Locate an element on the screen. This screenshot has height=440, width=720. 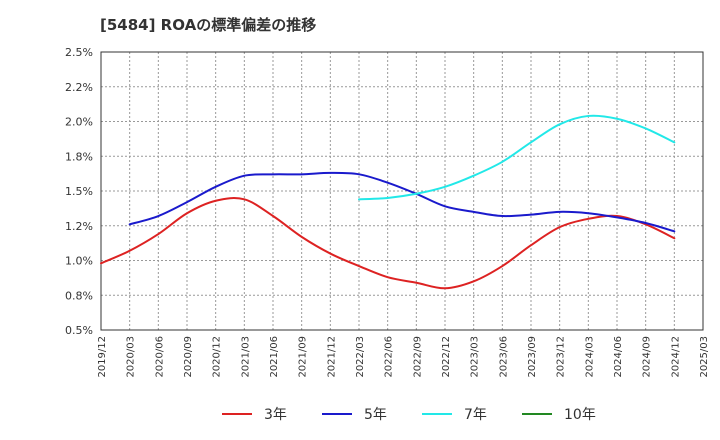
y-tick-label: 1.5% is located at coordinates (79, 191).